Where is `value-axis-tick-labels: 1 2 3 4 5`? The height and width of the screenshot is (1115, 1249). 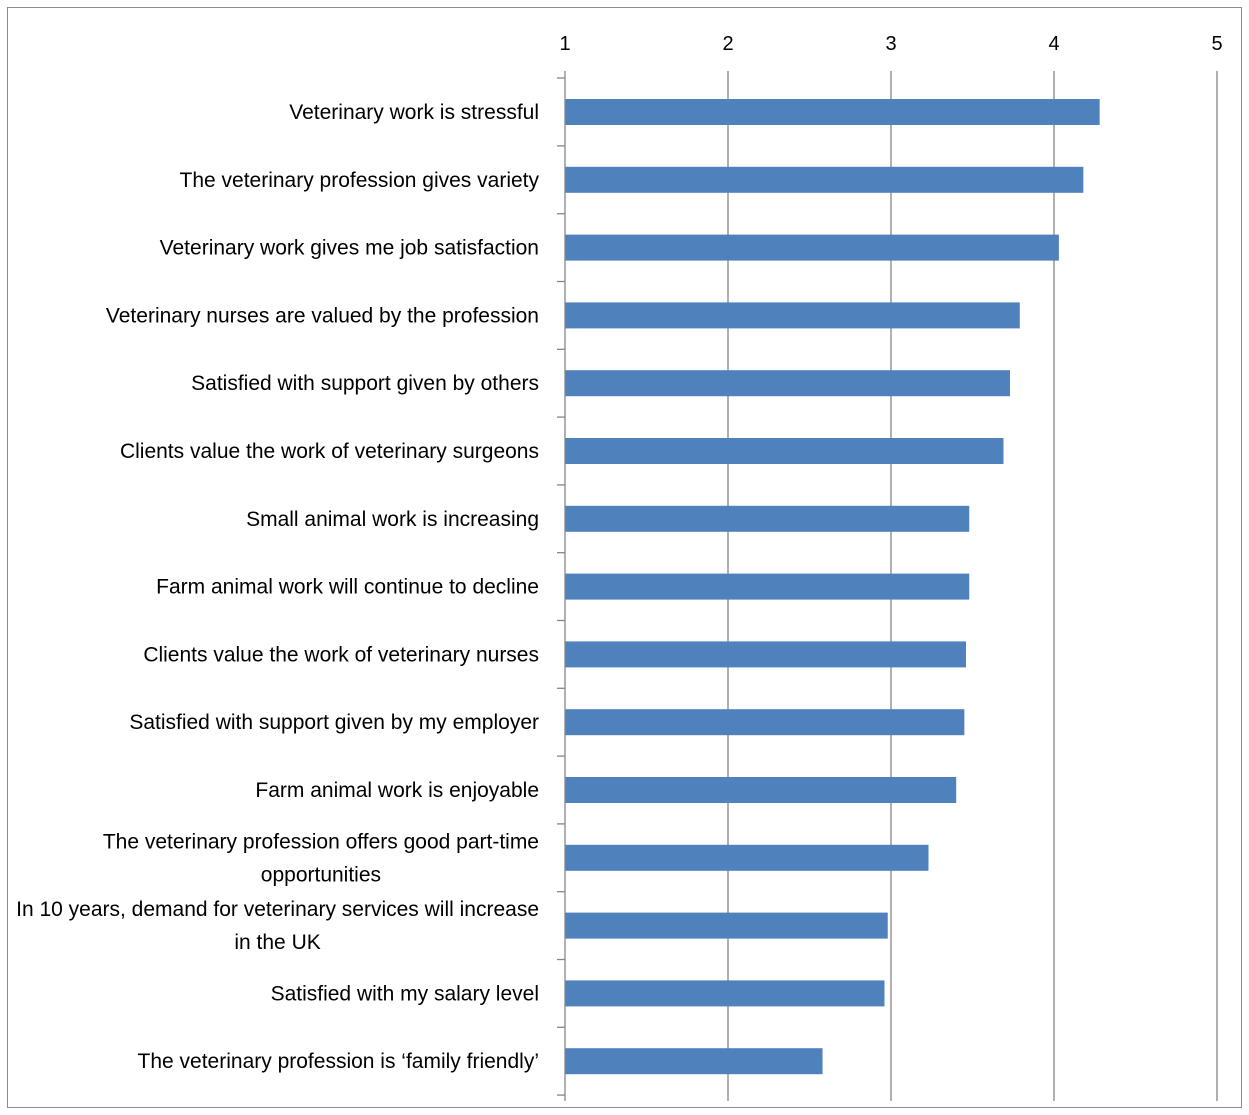 value-axis-tick-labels: 1 2 3 4 5 is located at coordinates (890, 44).